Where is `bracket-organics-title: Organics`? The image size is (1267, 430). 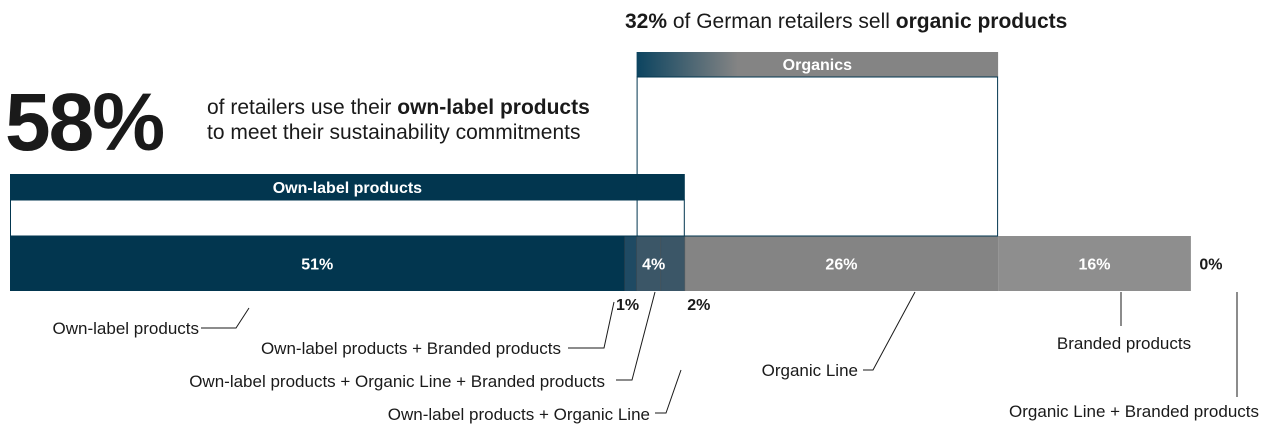
bracket-organics-title: Organics is located at coordinates (817, 65).